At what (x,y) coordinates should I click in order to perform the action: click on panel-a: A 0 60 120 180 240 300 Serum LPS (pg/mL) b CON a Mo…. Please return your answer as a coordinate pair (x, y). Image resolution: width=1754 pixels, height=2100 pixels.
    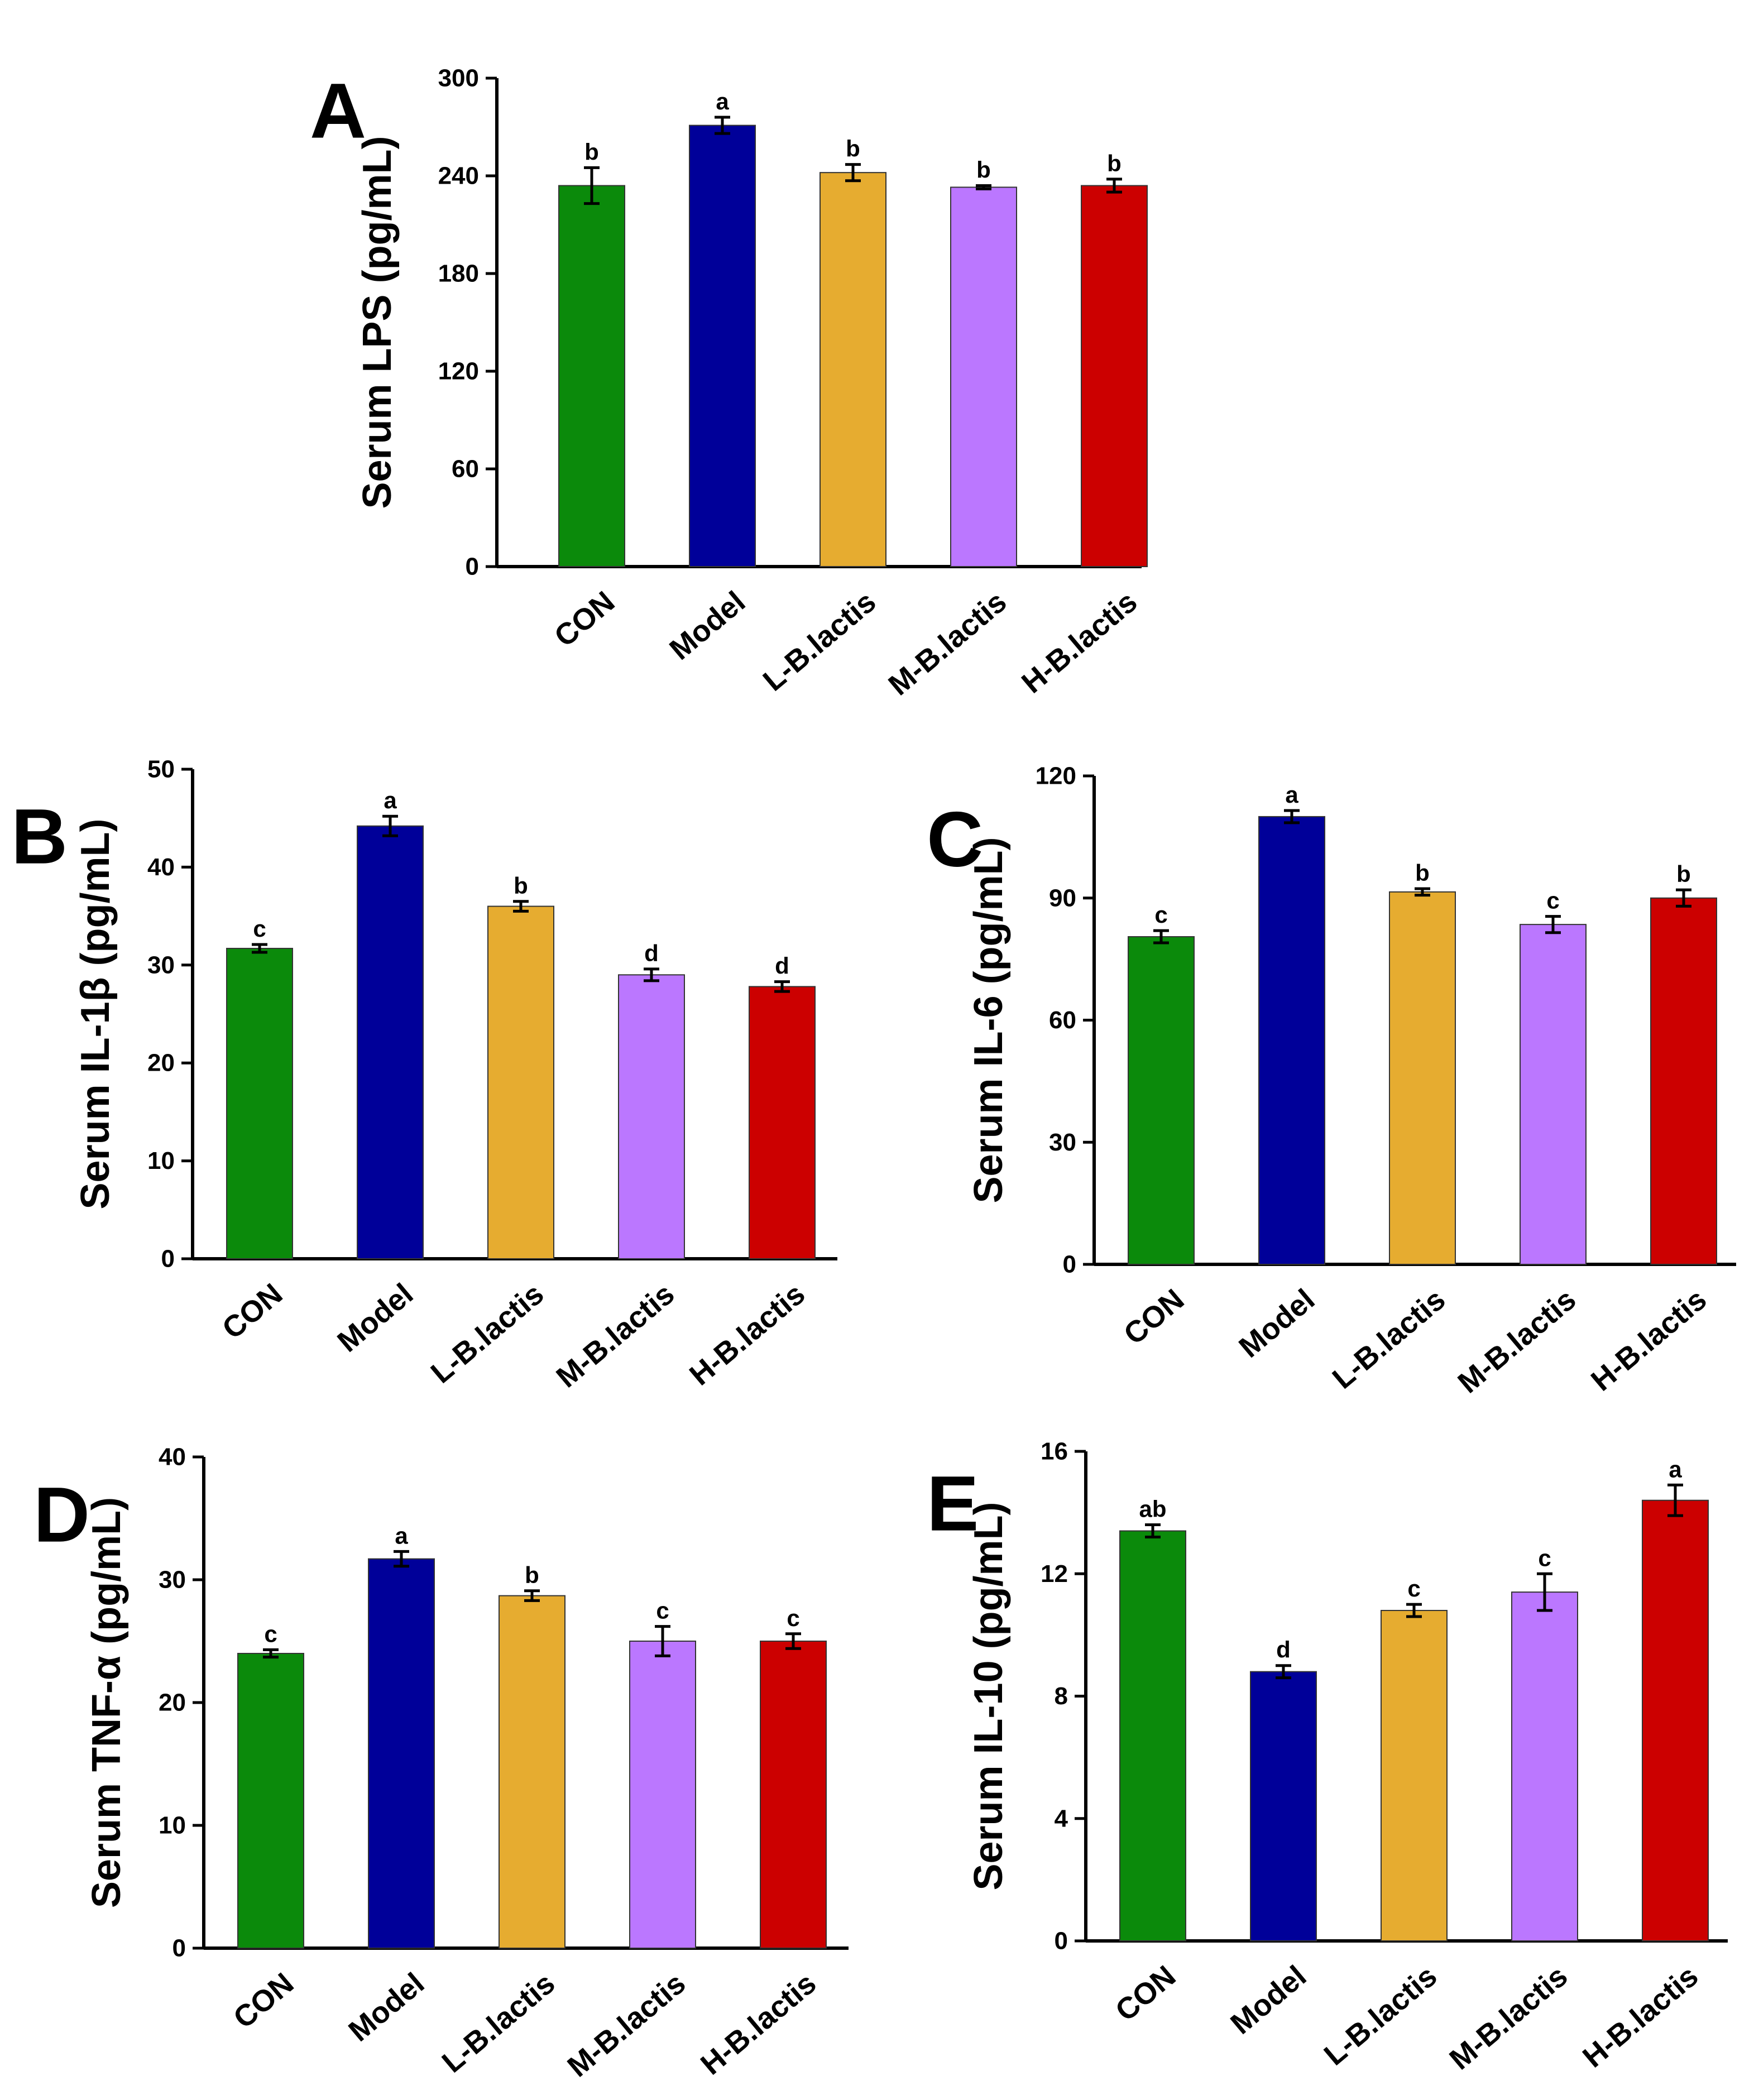
    Looking at the image, I should click on (729, 383).